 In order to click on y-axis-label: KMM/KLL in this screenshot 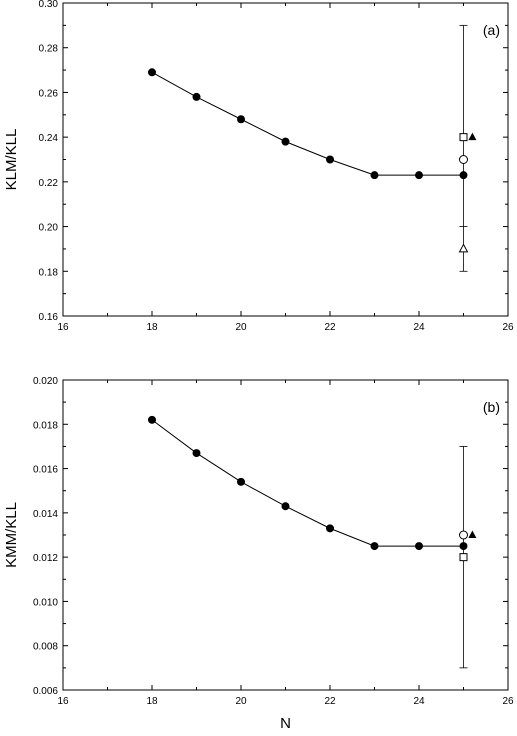, I will do `click(11, 535)`.